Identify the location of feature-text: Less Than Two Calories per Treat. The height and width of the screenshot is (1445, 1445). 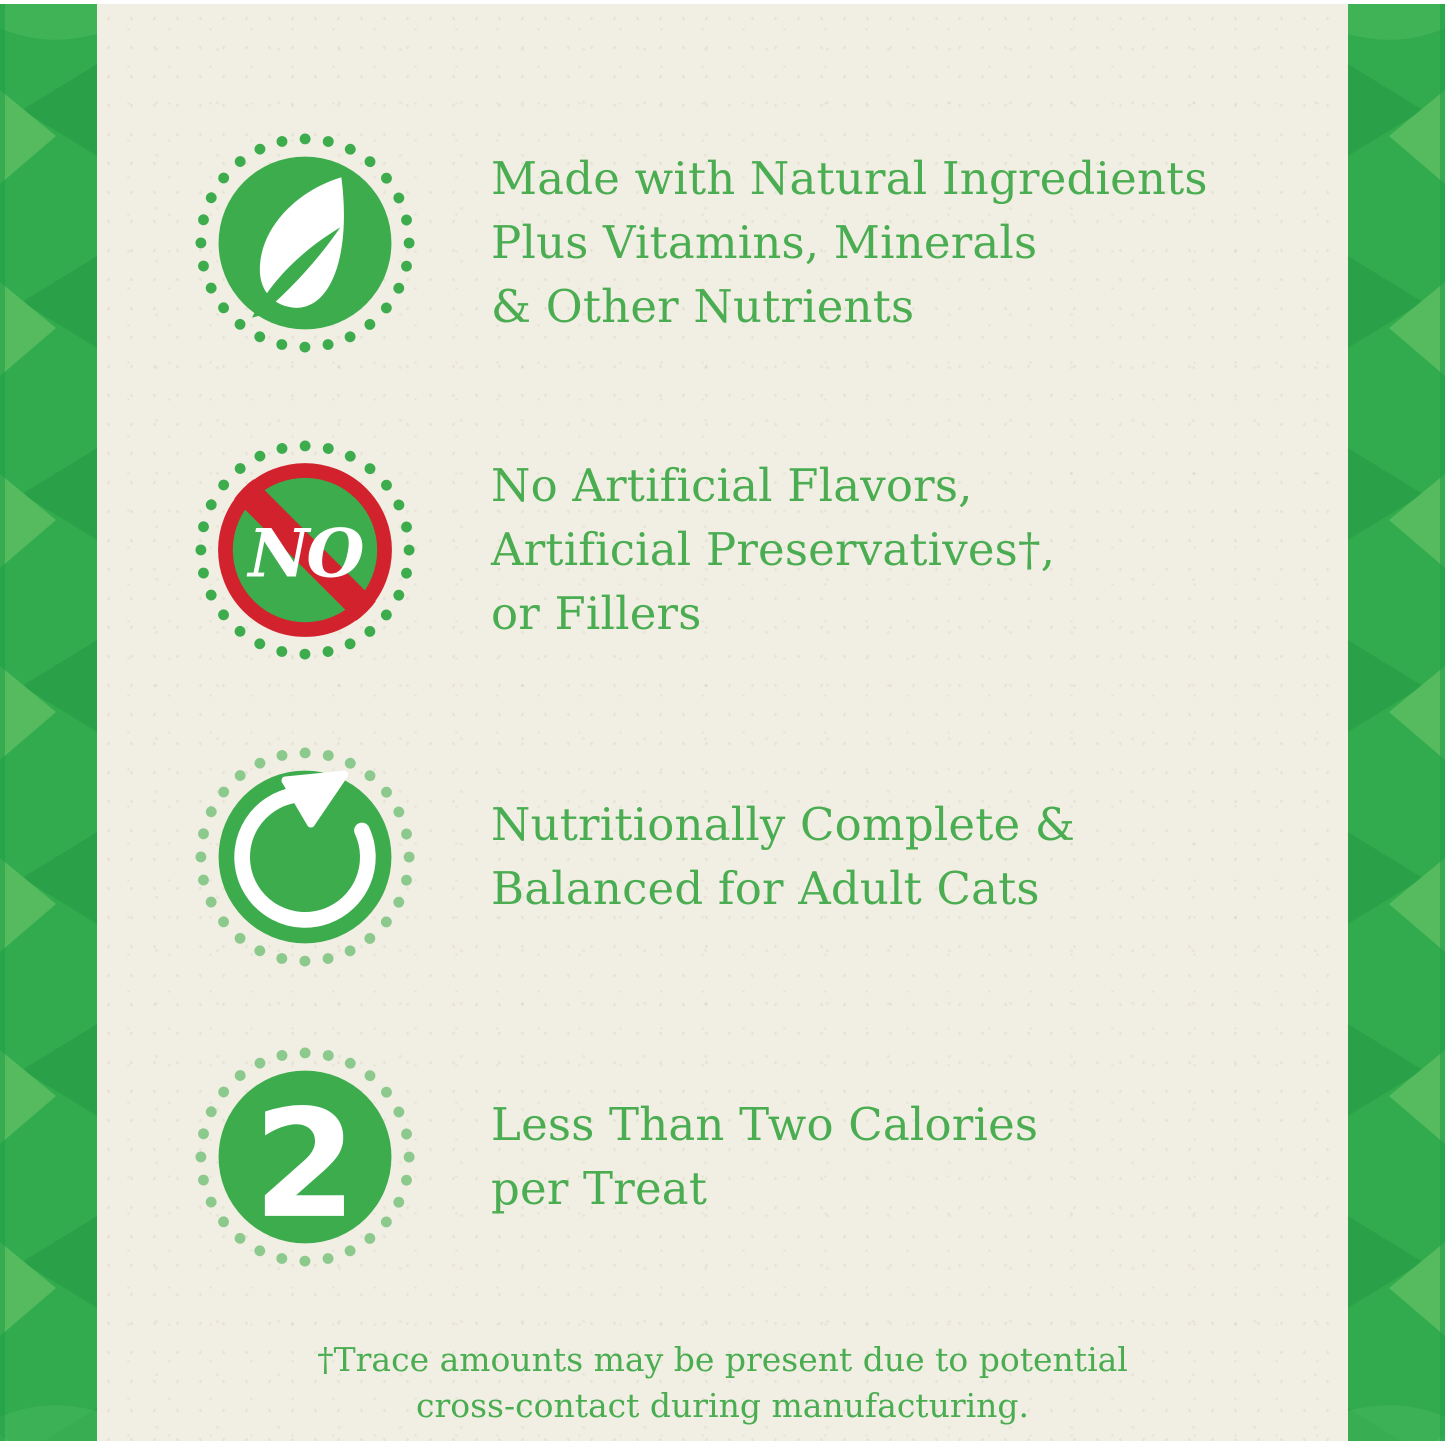
(765, 1156).